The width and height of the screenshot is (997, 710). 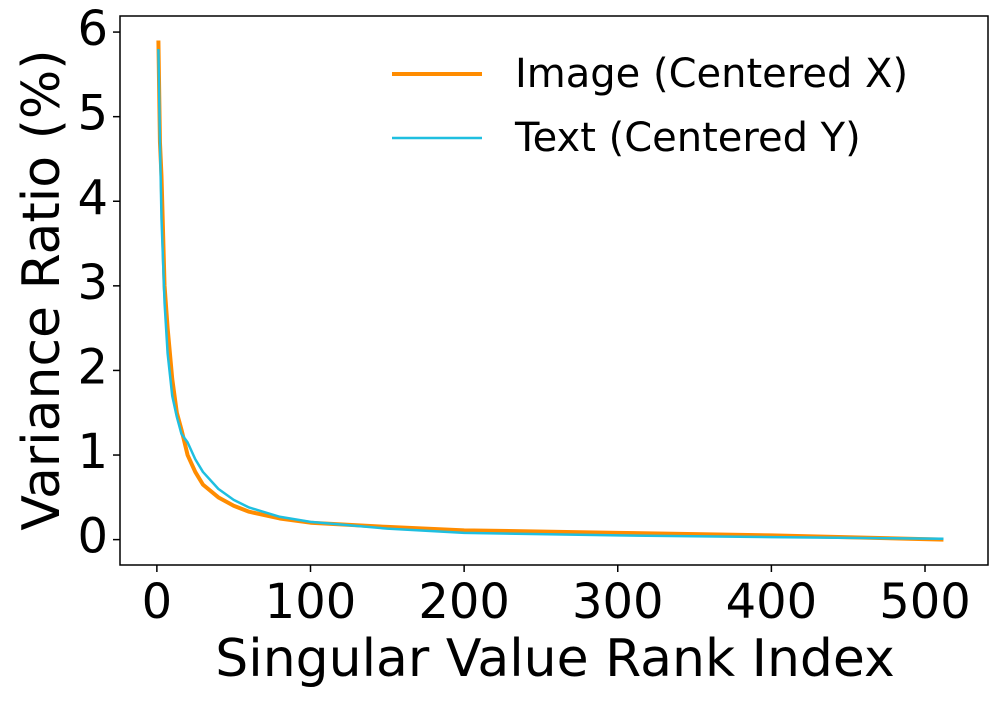 What do you see at coordinates (464, 602) in the screenshot?
I see `x-tick-label: 200` at bounding box center [464, 602].